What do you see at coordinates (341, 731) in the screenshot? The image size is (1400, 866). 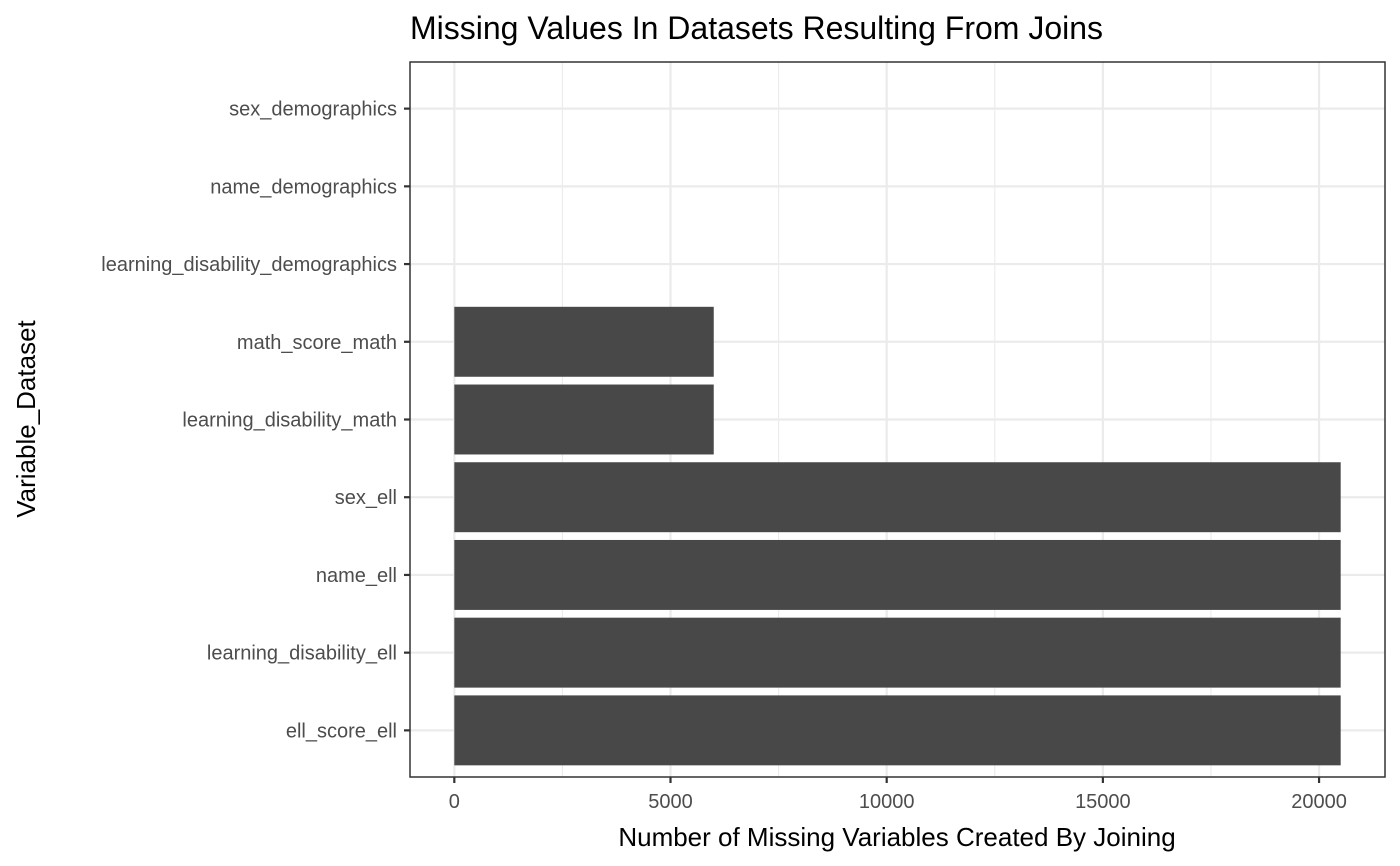 I see `y-tick-label: ell_score_ell` at bounding box center [341, 731].